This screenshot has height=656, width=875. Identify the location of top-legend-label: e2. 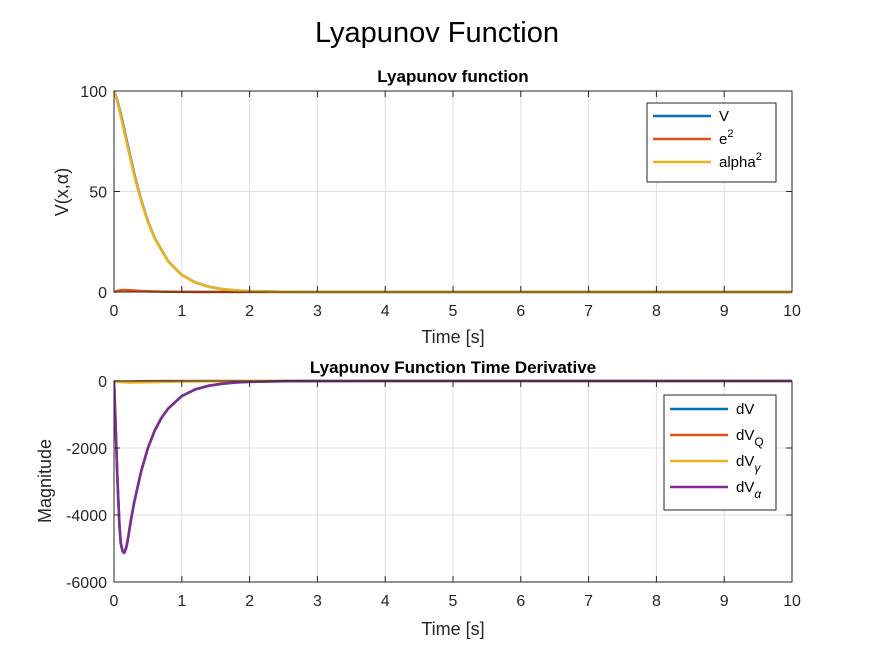
(726, 138).